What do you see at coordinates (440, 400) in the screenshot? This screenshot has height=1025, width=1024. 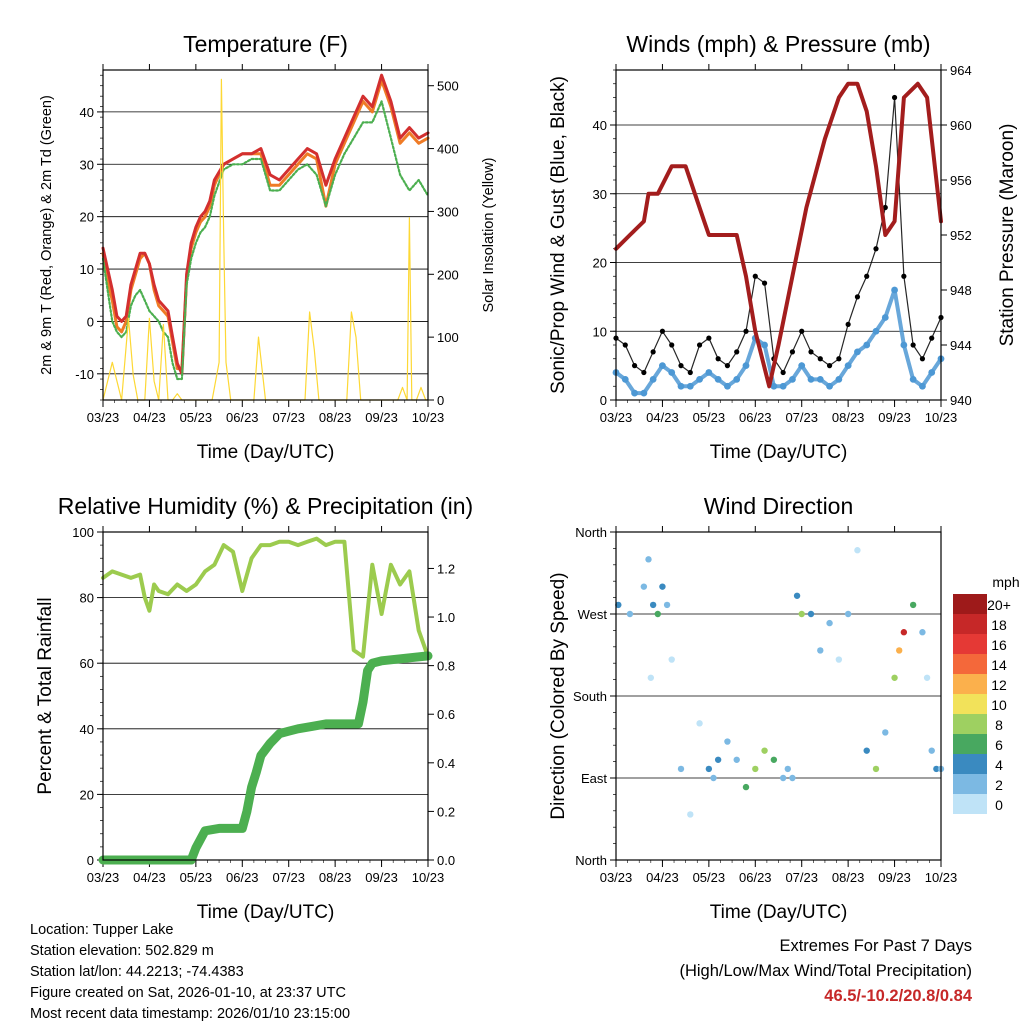 I see `temperature-y2tick-label: 0` at bounding box center [440, 400].